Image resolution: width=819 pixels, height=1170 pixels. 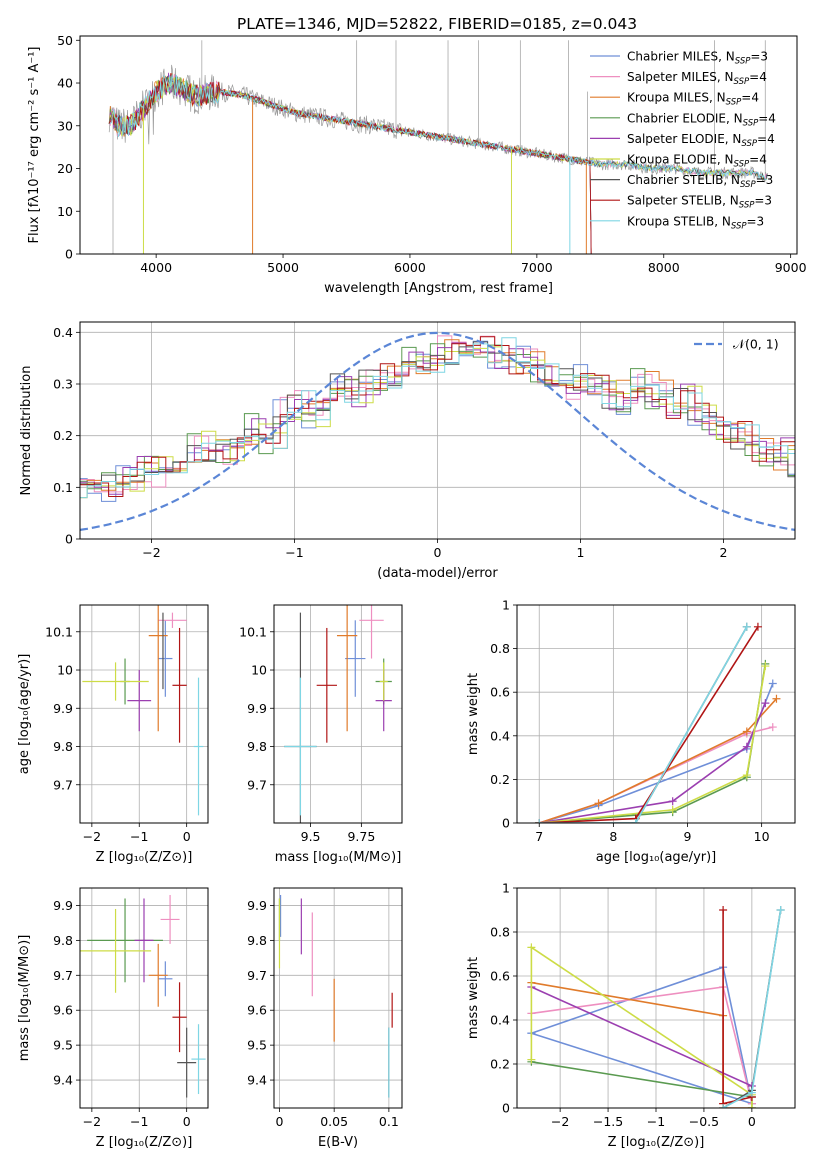 I want to click on x-tick-label: 5000, so click(x=283, y=267).